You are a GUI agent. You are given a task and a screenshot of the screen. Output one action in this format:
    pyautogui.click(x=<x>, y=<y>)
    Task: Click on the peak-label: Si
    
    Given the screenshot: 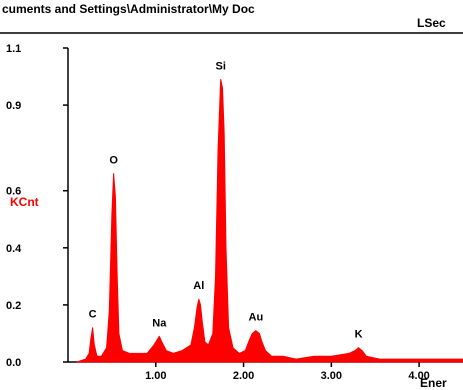 What is the action you would take?
    pyautogui.click(x=221, y=66)
    